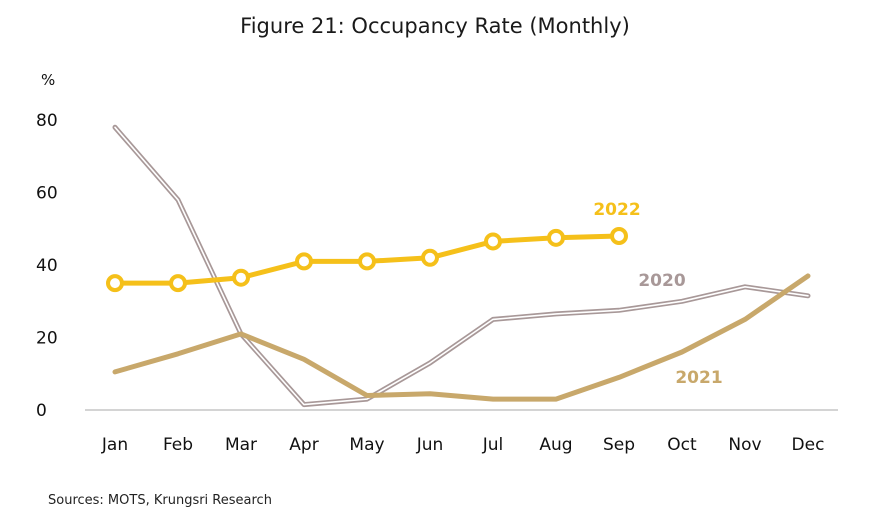  Describe the element at coordinates (493, 445) in the screenshot. I see `x-tick-label: Jul` at that location.